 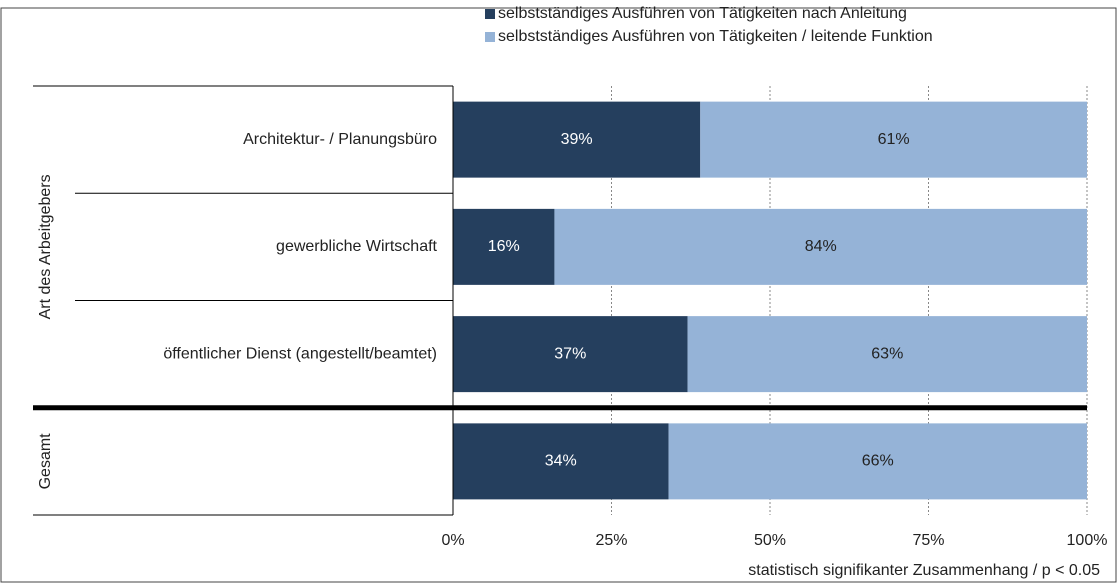 I want to click on value-label: 66%, so click(x=878, y=461).